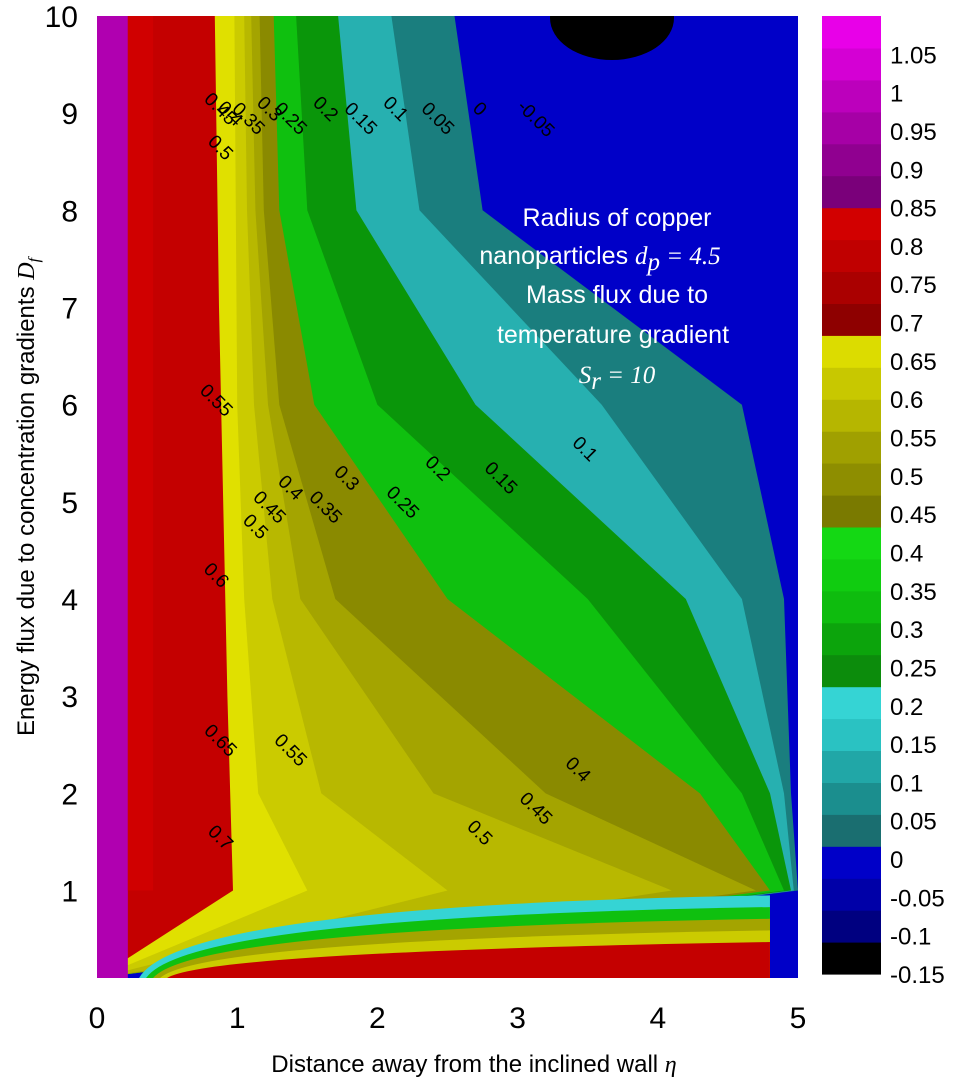  What do you see at coordinates (917, 898) in the screenshot?
I see `colorbar-tick-label: -0.05` at bounding box center [917, 898].